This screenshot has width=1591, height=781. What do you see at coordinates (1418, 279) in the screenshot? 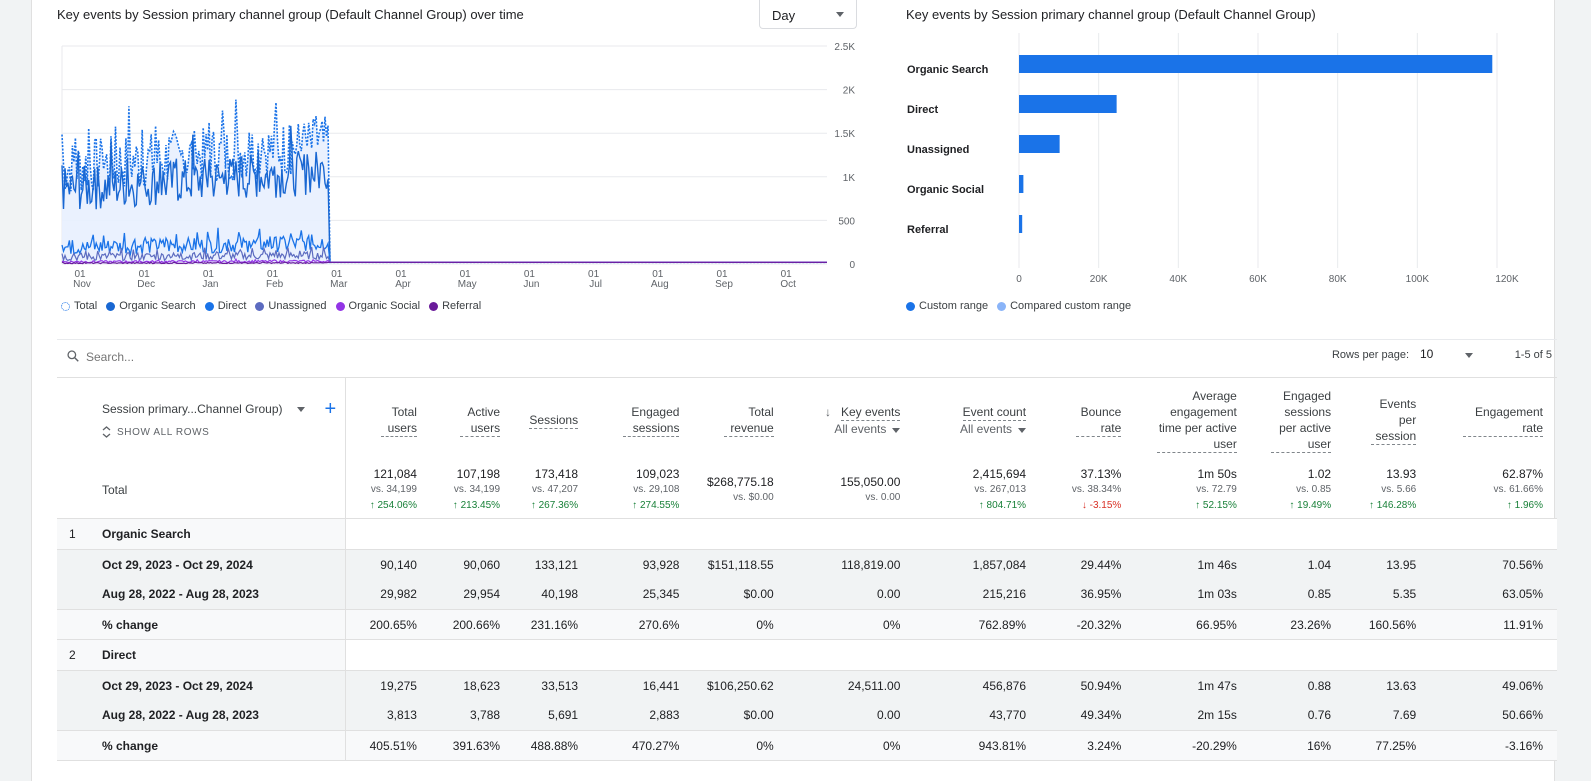
I see `x-tick-label: 100K` at bounding box center [1418, 279].